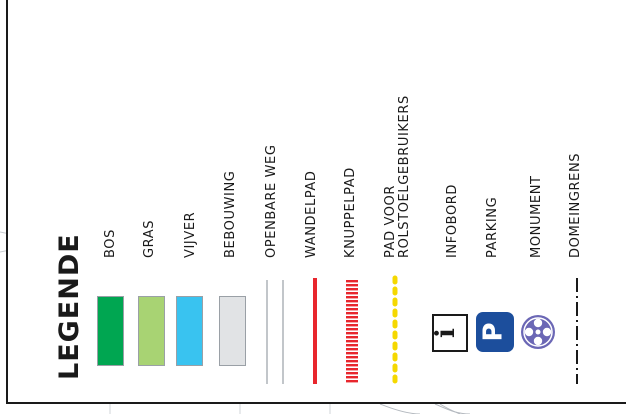  I want to click on label-monument: MONUMENT, so click(536, 216).